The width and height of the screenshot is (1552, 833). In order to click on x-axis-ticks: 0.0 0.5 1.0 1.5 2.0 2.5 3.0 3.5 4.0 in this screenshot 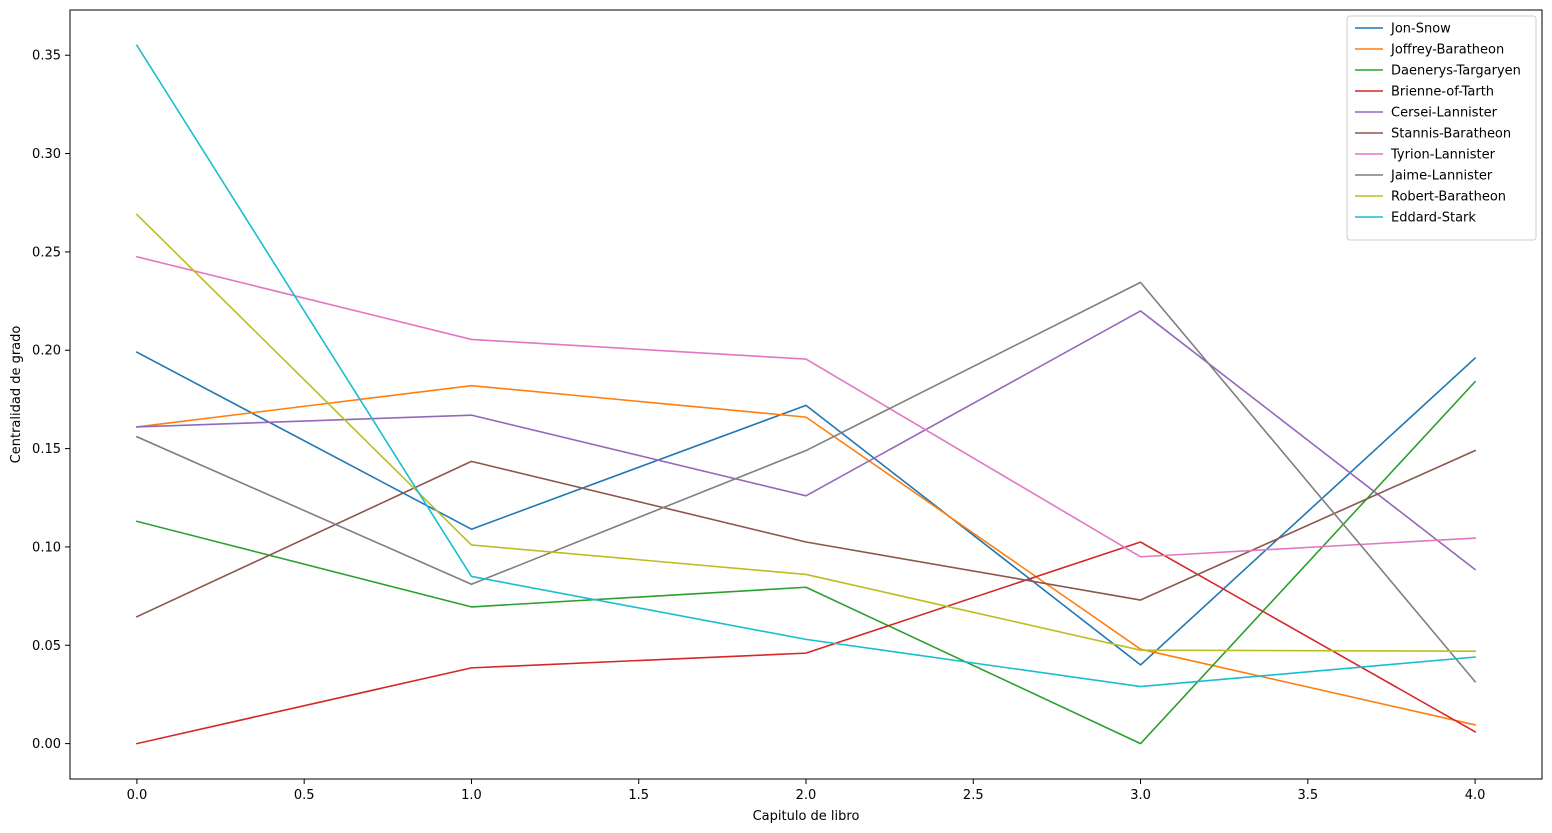, I will do `click(806, 791)`.